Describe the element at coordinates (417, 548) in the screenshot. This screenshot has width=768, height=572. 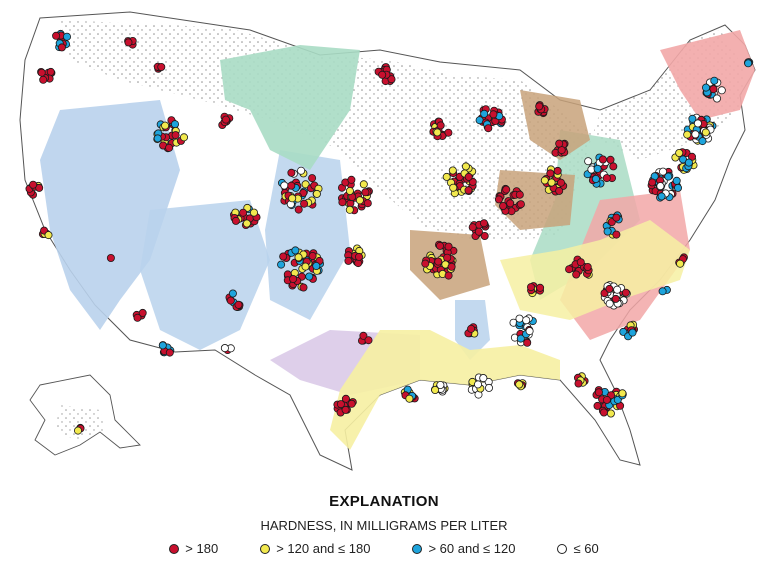
I see `legend-swatch-blue` at that location.